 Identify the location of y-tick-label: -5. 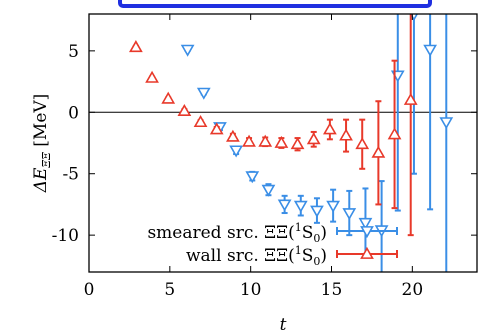
(70, 175).